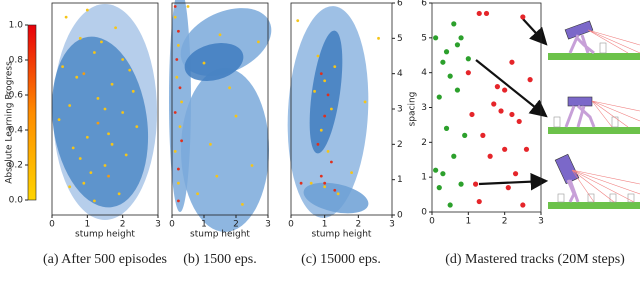 The height and width of the screenshot is (285, 640). Describe the element at coordinates (16, 96) in the screenshot. I see `y-tick-label: 0.6` at that location.